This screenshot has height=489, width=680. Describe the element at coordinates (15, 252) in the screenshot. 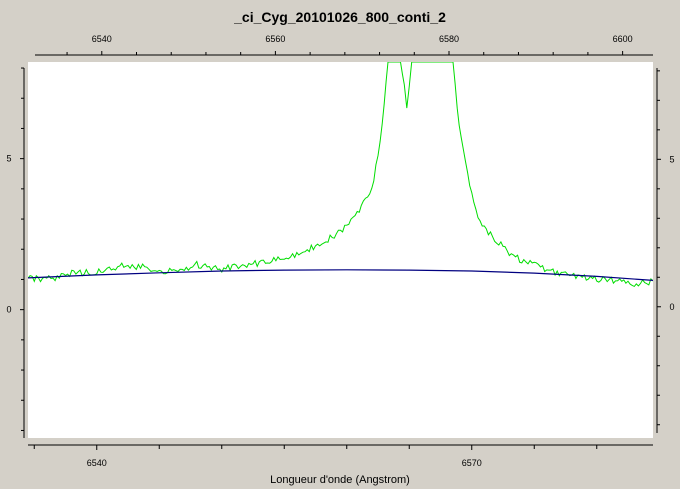

I see `left-axis: 05` at that location.